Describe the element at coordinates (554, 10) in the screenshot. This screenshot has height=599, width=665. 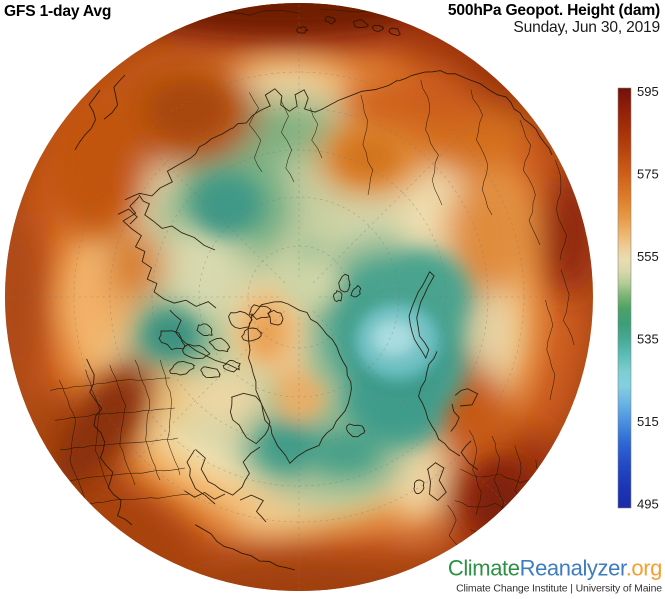
I see `svg-text: 500hPa Geopot. Height (dam)` at that location.